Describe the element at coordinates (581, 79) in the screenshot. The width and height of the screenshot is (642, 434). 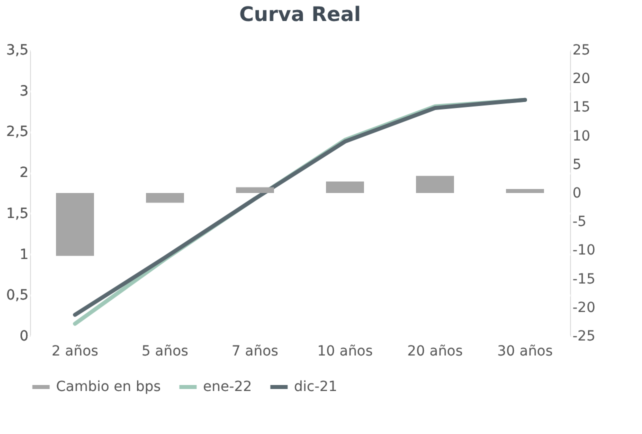
I see `y2-tick-label: 20` at that location.